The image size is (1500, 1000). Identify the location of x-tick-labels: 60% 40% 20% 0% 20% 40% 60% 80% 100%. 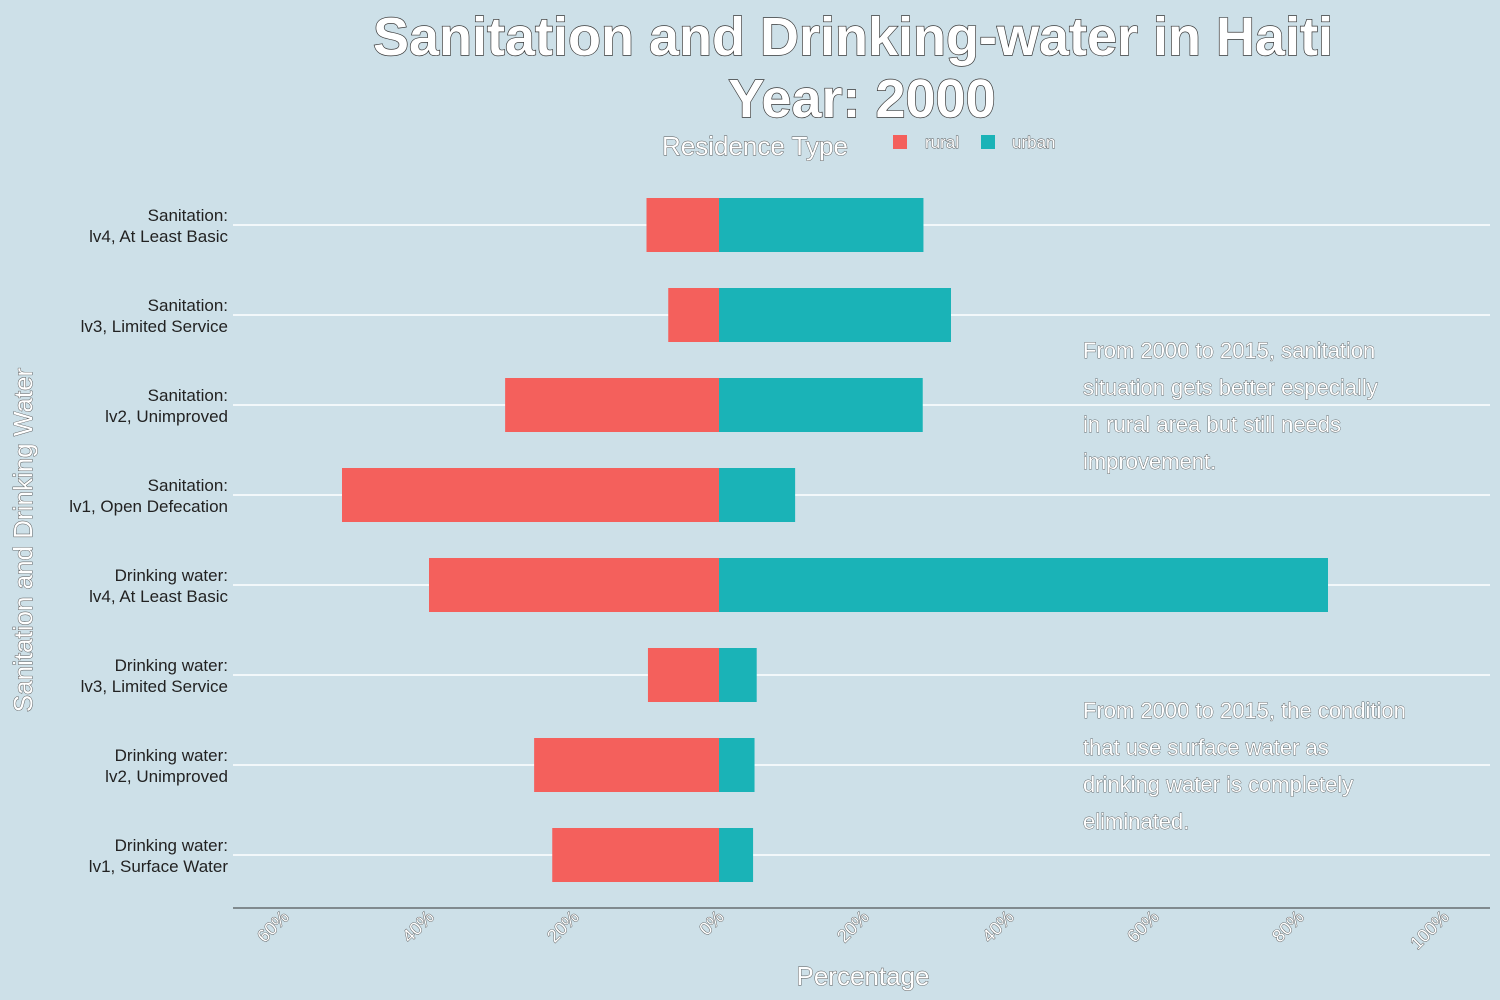
(853, 930).